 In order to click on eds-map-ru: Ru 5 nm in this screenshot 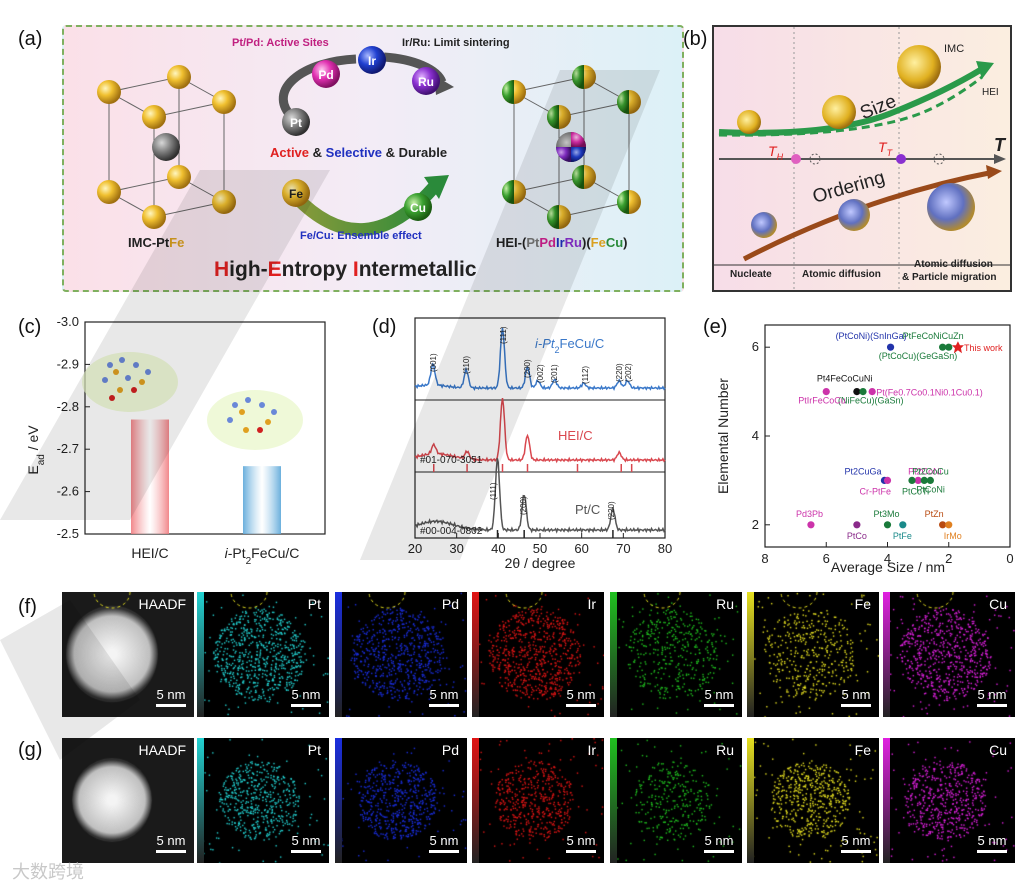, I will do `click(676, 800)`.